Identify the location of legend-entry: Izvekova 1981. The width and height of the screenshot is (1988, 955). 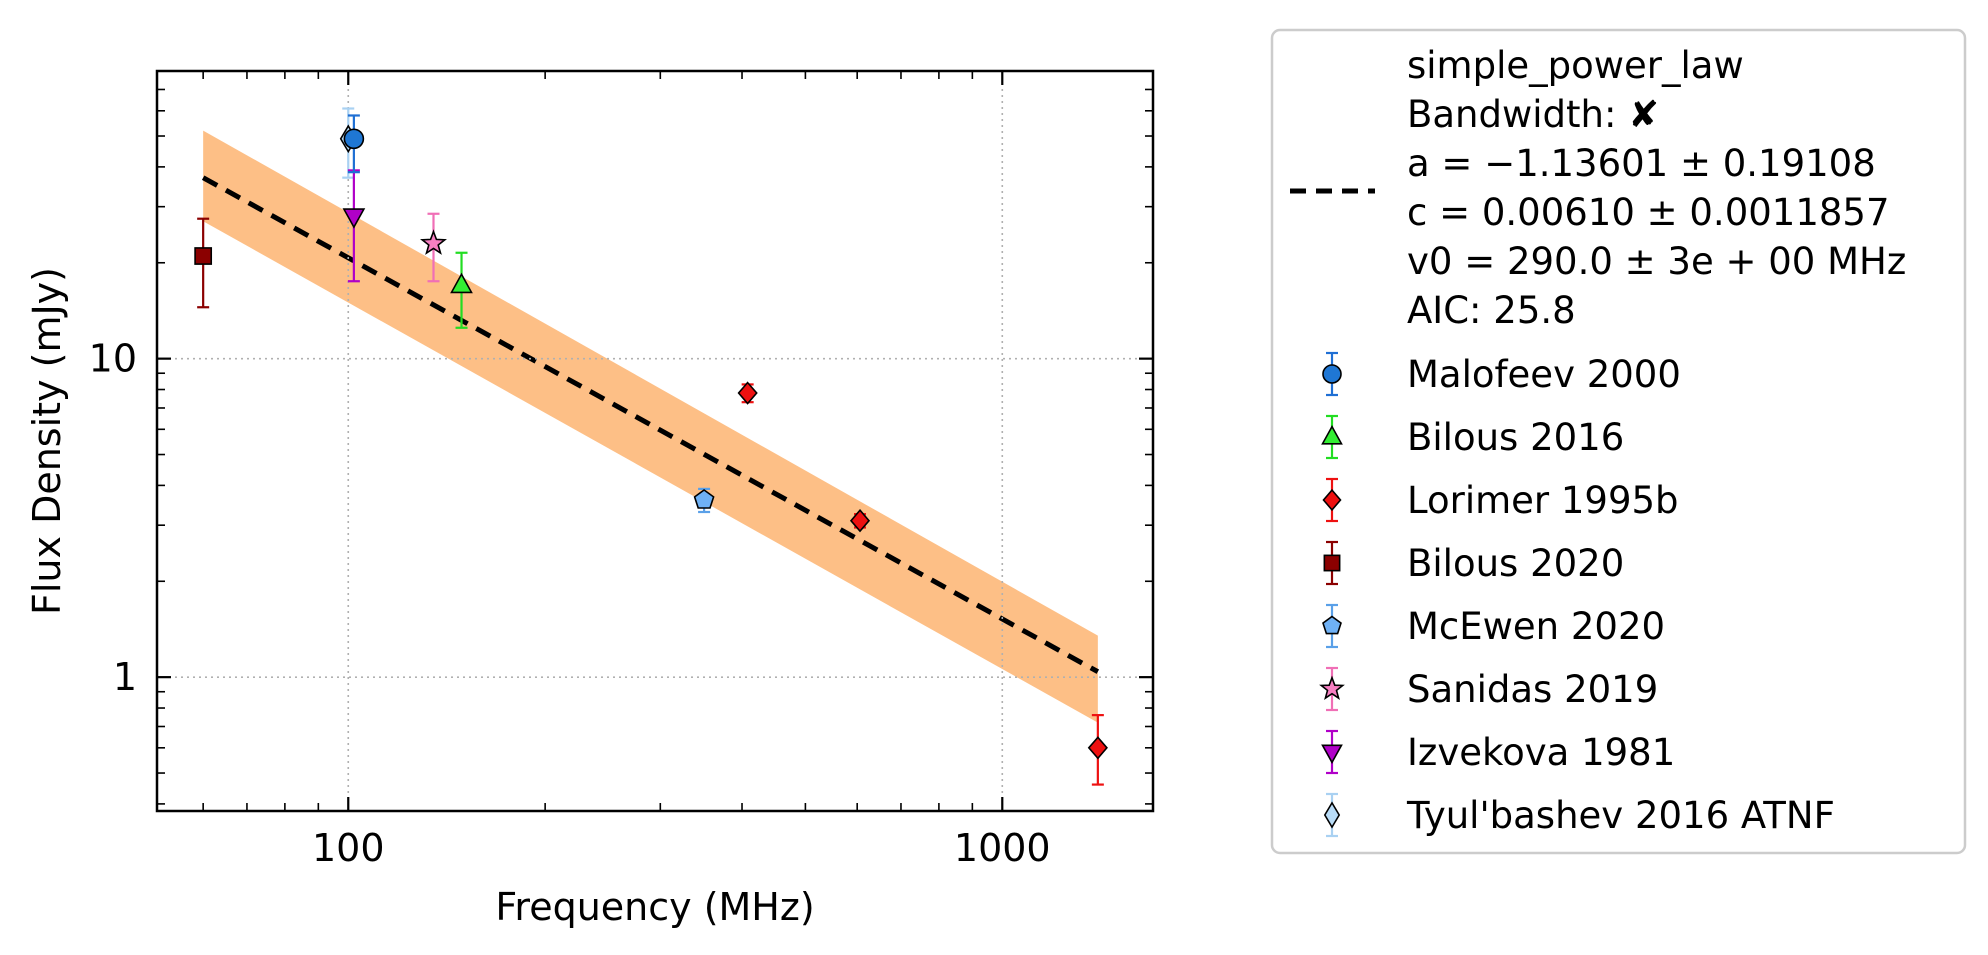
(1498, 752).